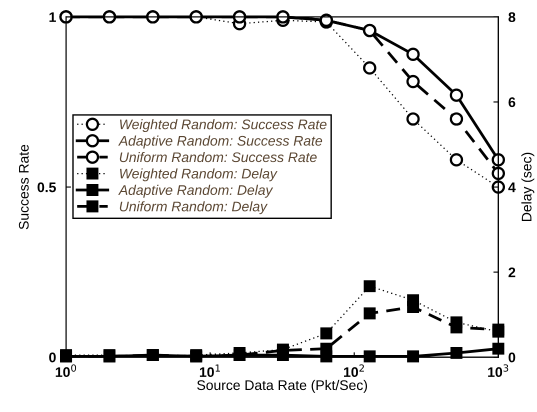  What do you see at coordinates (354, 371) in the screenshot?
I see `x-tick-label: 10$^{2}$` at bounding box center [354, 371].